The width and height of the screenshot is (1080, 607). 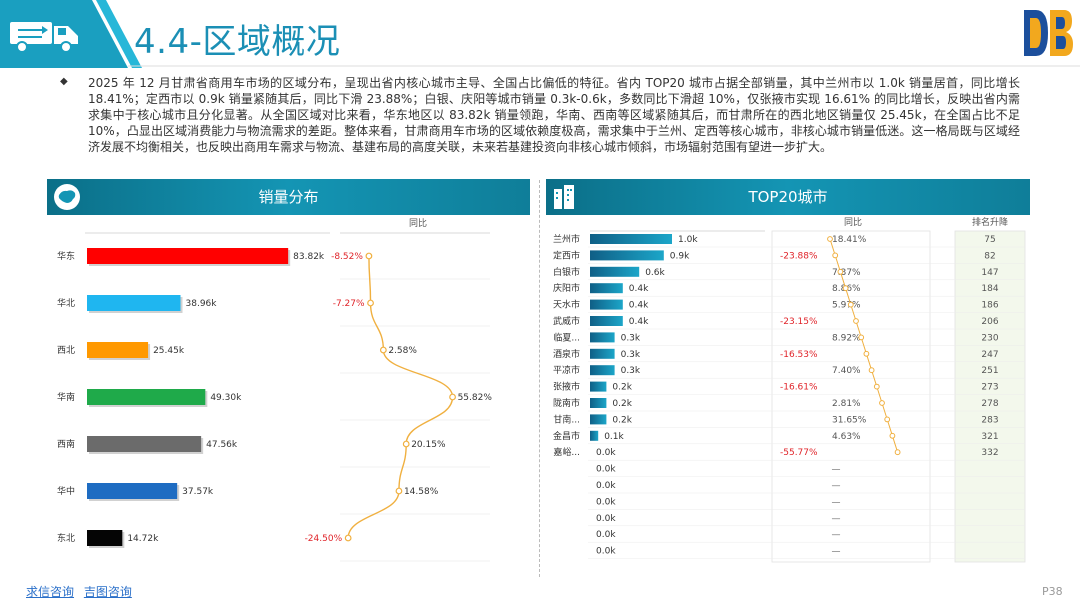 What do you see at coordinates (853, 222) in the screenshot?
I see `city-yoy-header: 同比` at bounding box center [853, 222].